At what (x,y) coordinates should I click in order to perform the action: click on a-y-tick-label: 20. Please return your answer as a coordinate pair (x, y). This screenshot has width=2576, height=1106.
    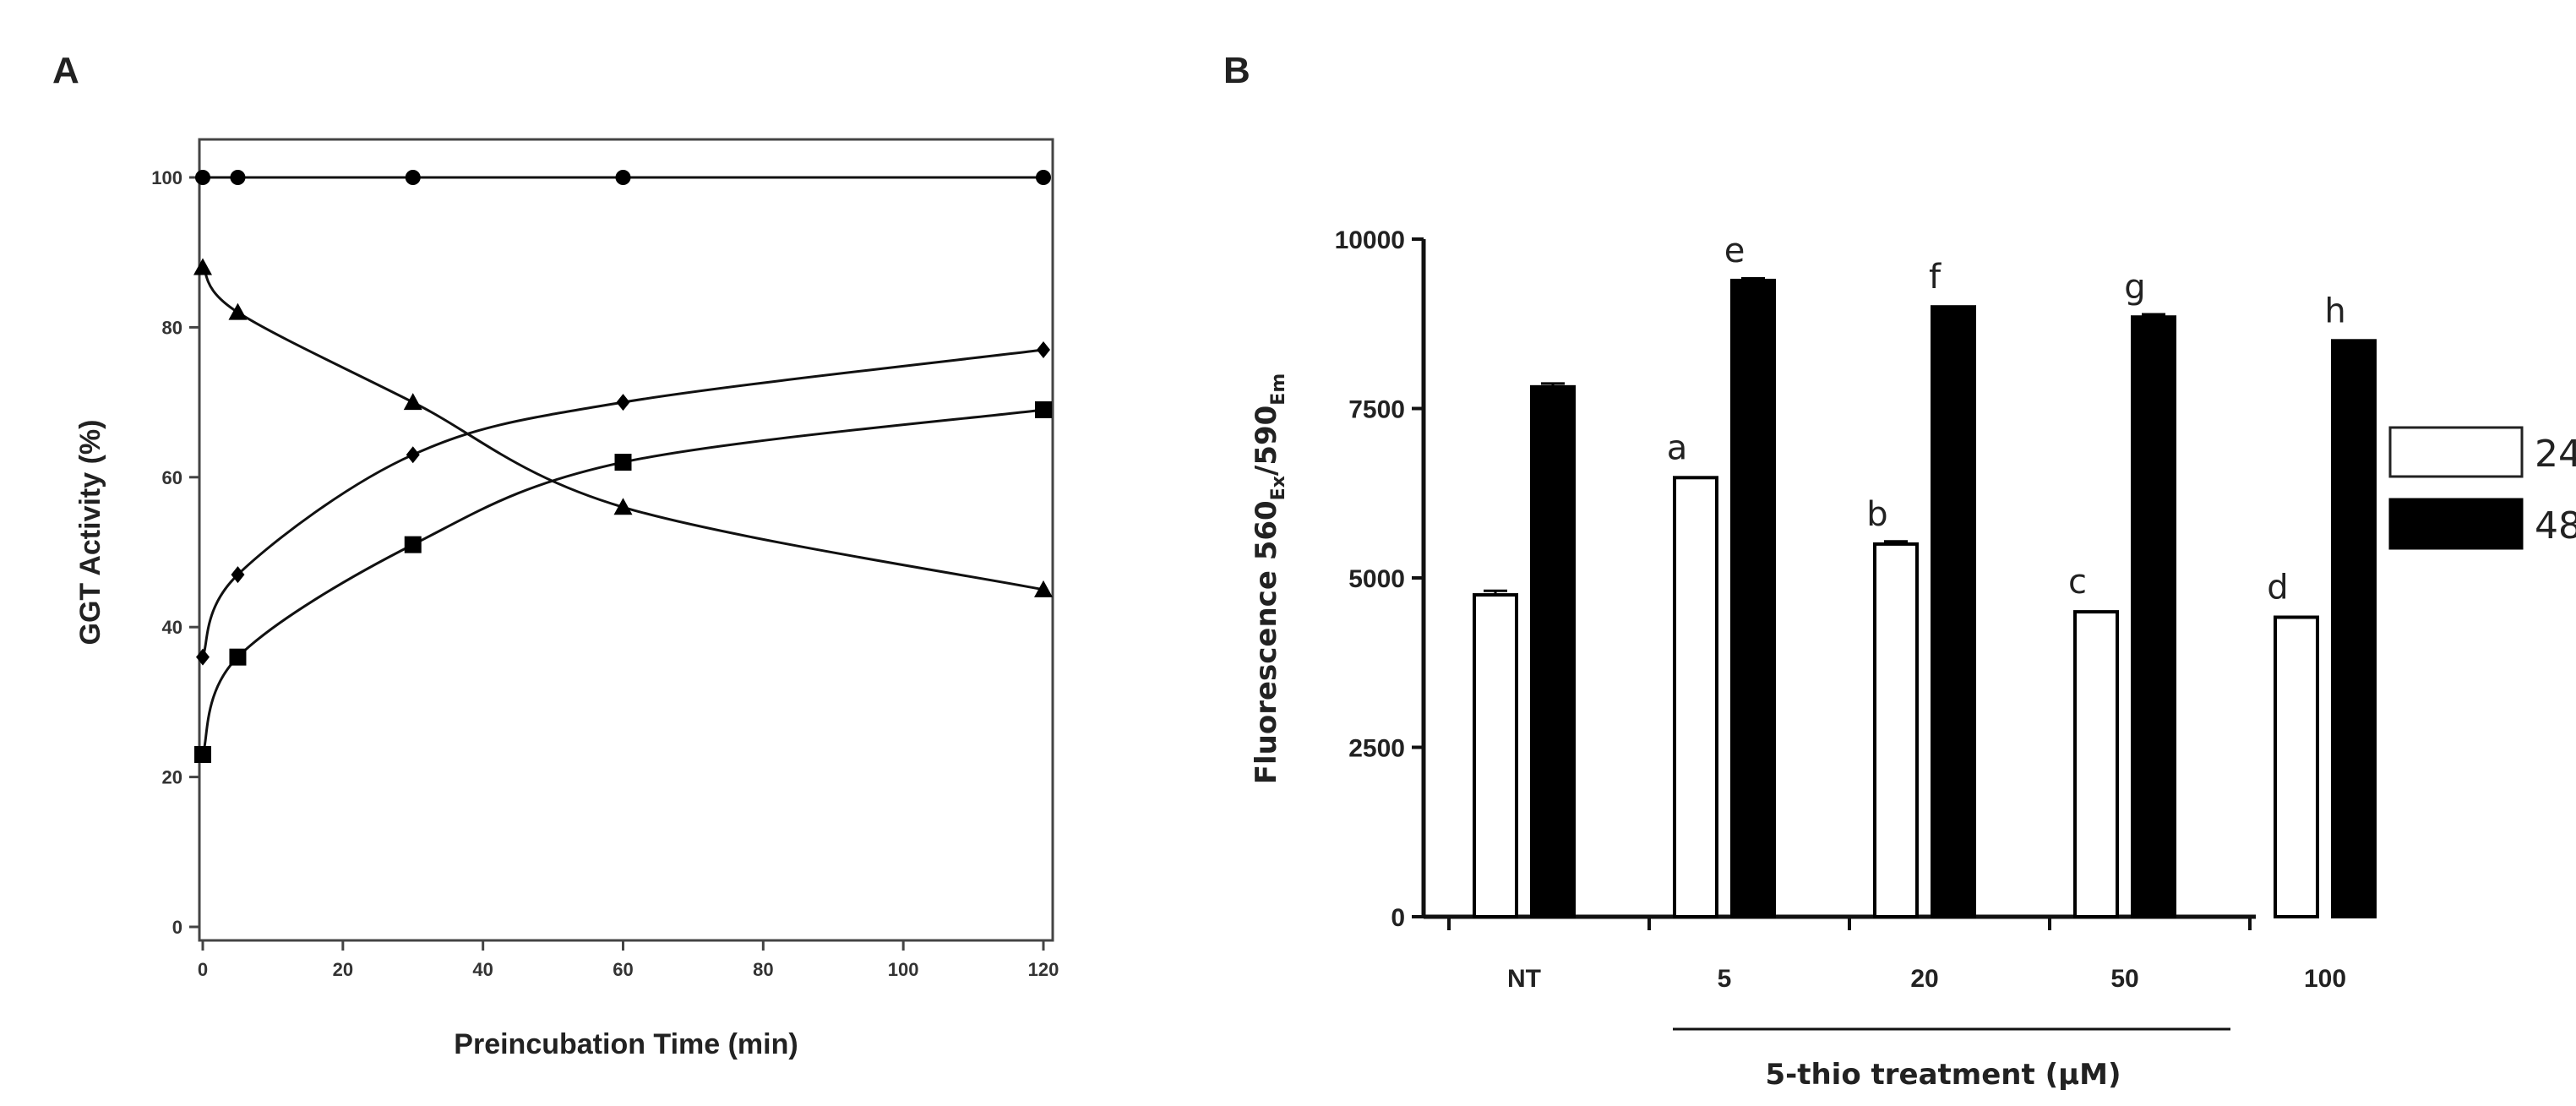
    Looking at the image, I should click on (172, 778).